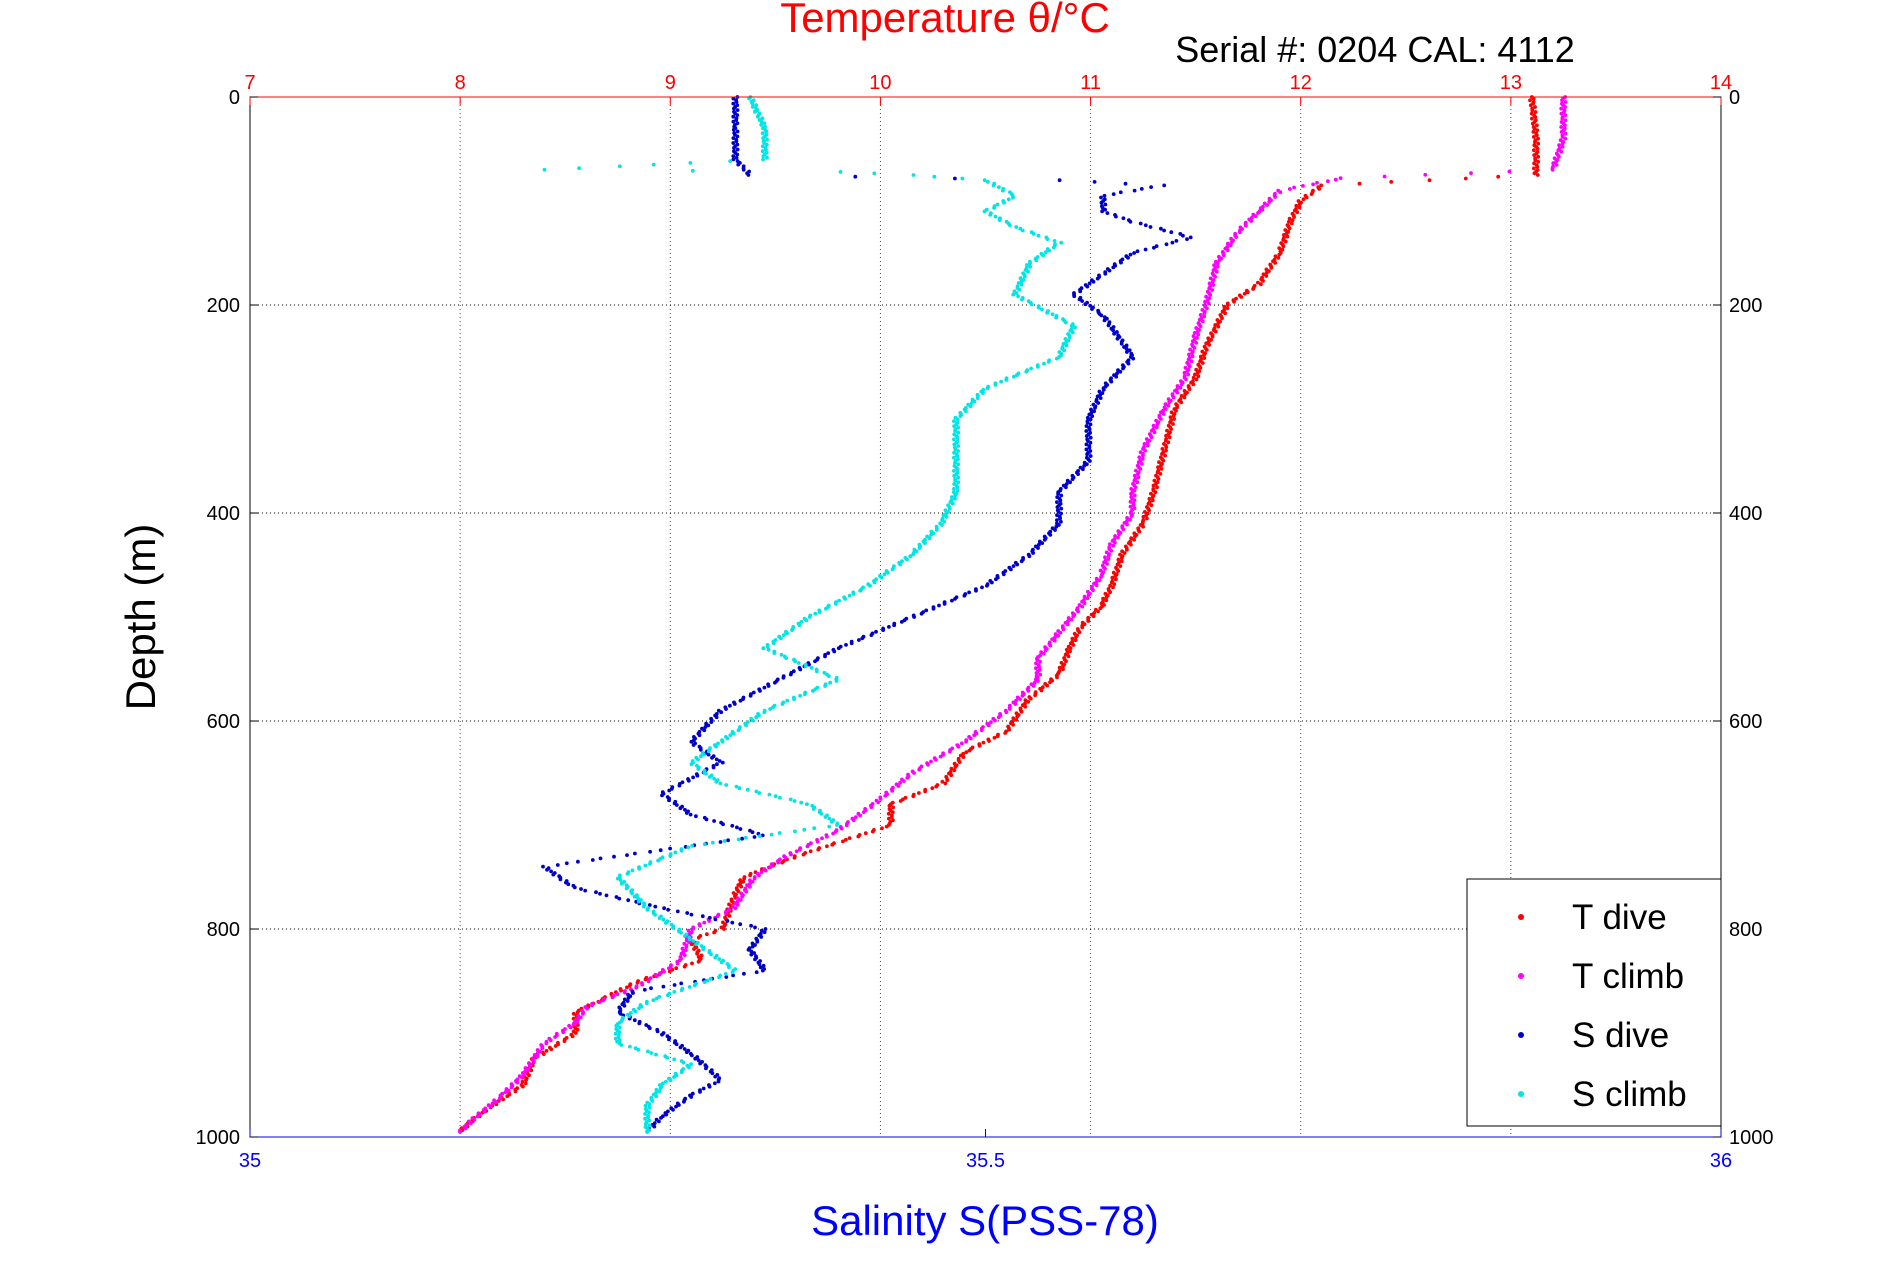  I want to click on legend-label: T dive, so click(1619, 917).